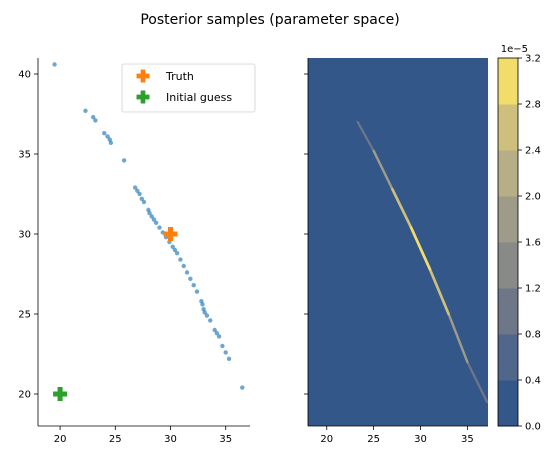  What do you see at coordinates (514, 49) in the screenshot?
I see `colorbar-multiplier: 1e−5` at bounding box center [514, 49].